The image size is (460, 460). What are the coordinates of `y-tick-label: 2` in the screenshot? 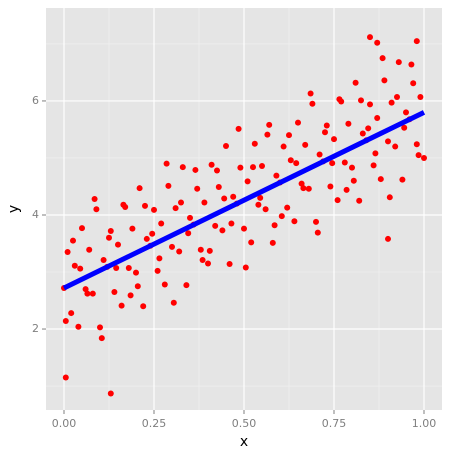 It's located at (35, 328).